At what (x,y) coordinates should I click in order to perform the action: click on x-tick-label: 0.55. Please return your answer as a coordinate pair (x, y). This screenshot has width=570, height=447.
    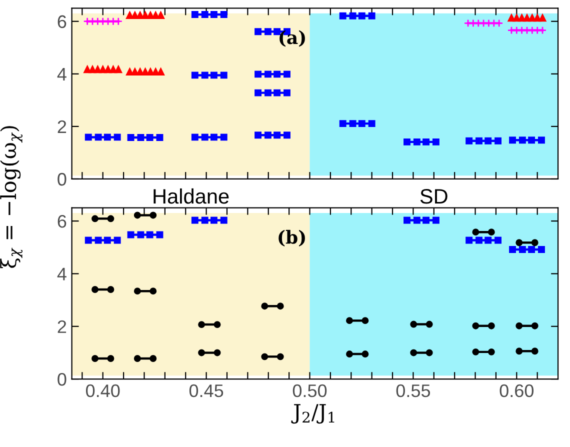
    Looking at the image, I should click on (413, 391).